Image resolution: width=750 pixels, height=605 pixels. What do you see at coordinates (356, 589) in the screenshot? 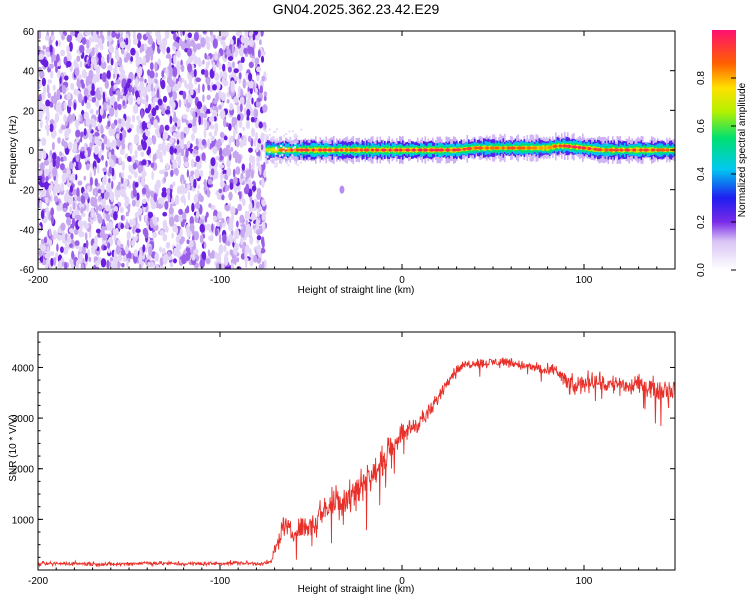
I see `snr-x-label: Height of straight line (km)` at bounding box center [356, 589].